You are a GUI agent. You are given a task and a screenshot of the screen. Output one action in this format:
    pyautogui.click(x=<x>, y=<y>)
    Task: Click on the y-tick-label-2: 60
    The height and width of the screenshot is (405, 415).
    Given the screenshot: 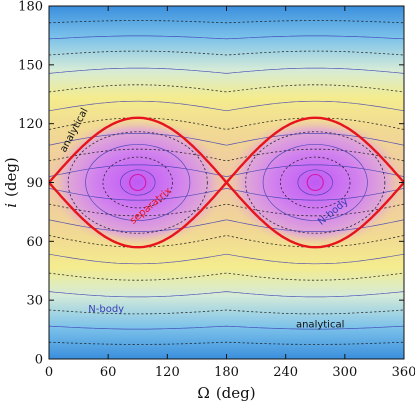 What is the action you would take?
    pyautogui.click(x=34, y=242)
    